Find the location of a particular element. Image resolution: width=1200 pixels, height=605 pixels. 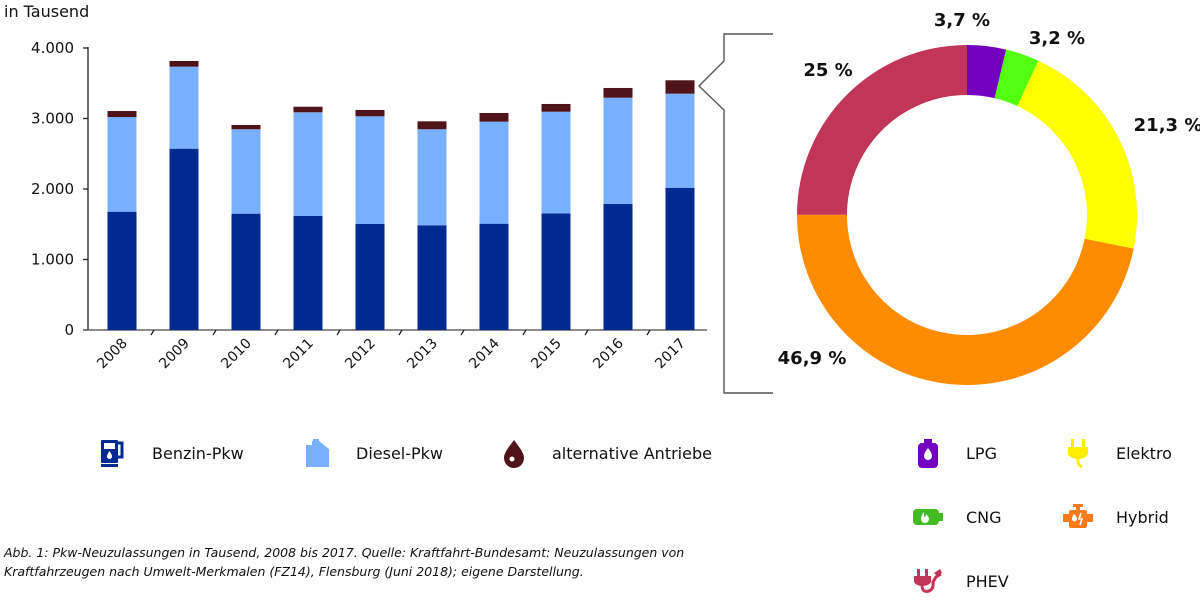

y-tick-label: 1.000 is located at coordinates (52, 260).